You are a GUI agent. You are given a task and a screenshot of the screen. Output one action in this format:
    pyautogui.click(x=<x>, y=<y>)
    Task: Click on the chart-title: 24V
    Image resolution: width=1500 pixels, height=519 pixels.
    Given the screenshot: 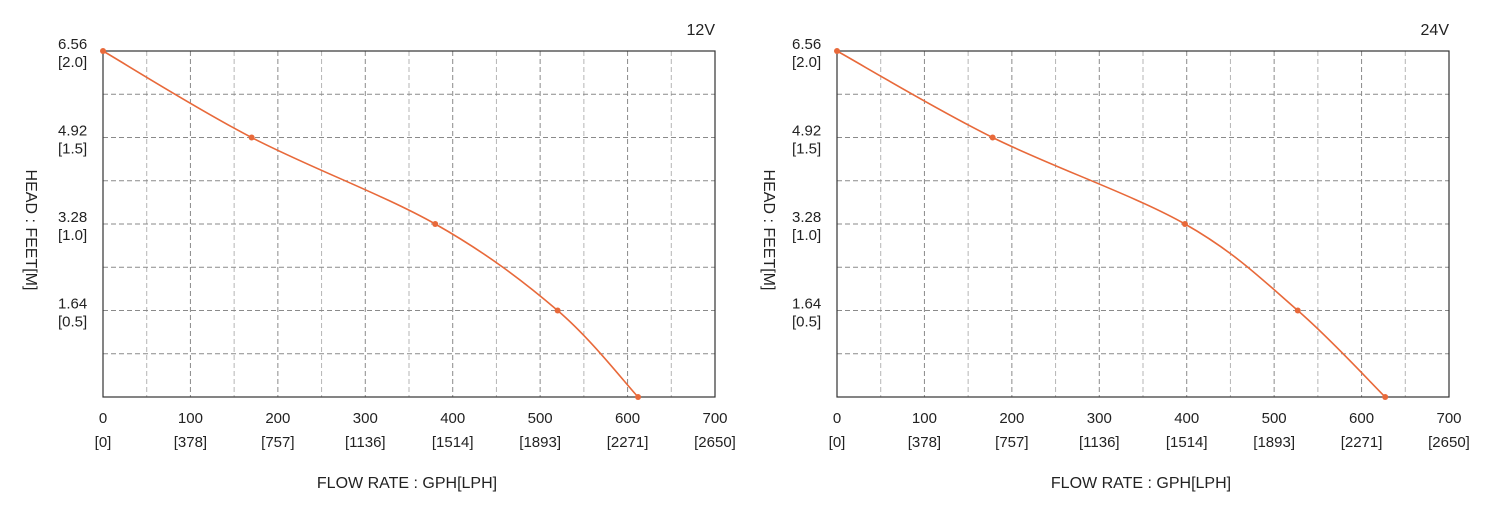 What is the action you would take?
    pyautogui.click(x=1435, y=30)
    